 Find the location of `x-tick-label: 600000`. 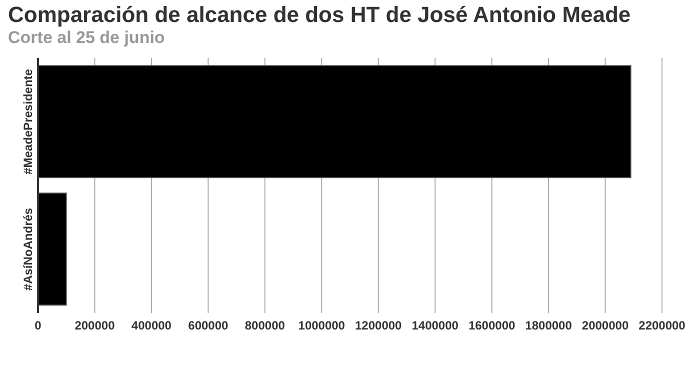

x-tick-label: 600000 is located at coordinates (208, 325).